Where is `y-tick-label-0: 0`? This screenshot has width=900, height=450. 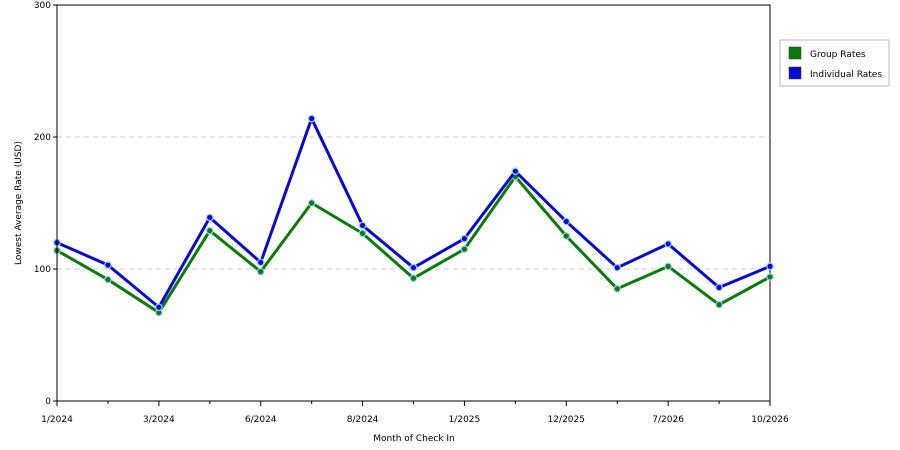
y-tick-label-0: 0 is located at coordinates (48, 402).